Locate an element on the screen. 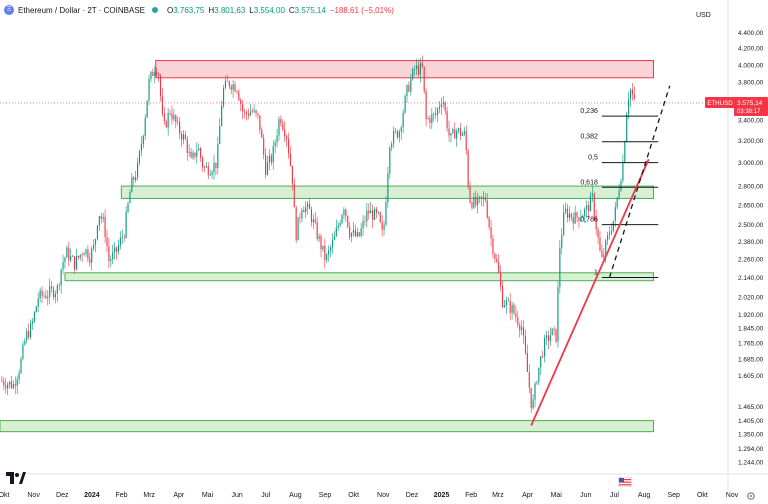 The width and height of the screenshot is (768, 504). low-value: 3.554,00 is located at coordinates (269, 10).